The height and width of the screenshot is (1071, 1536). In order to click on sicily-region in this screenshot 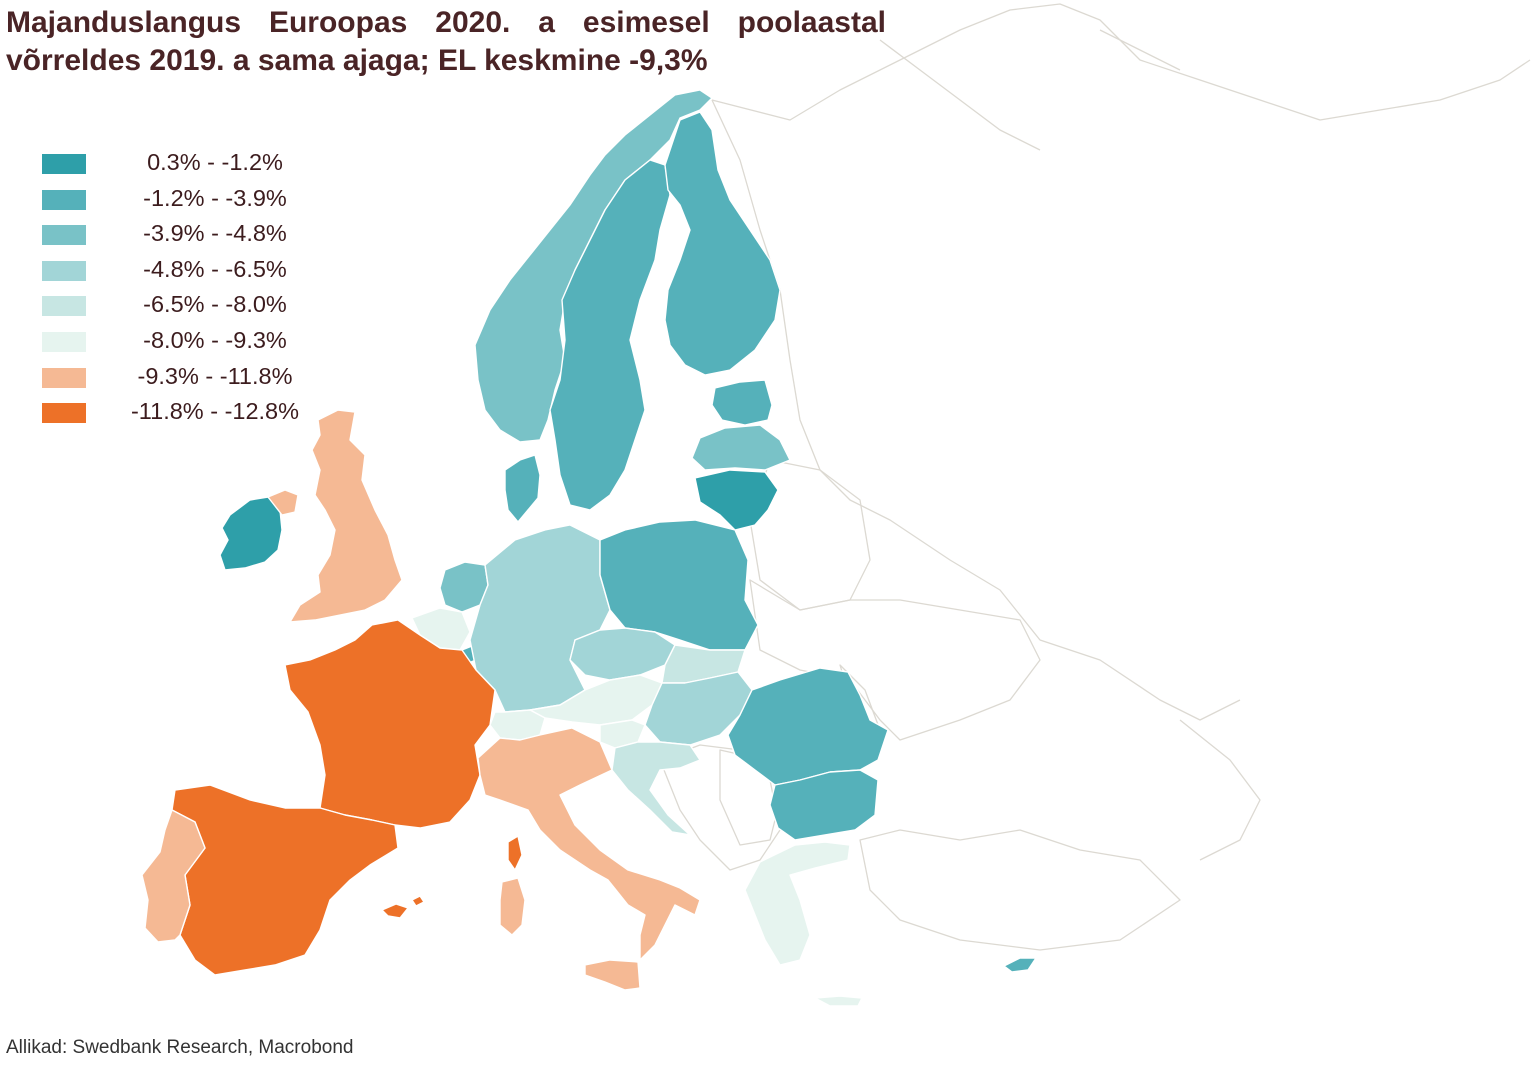, I will do `click(612, 975)`.